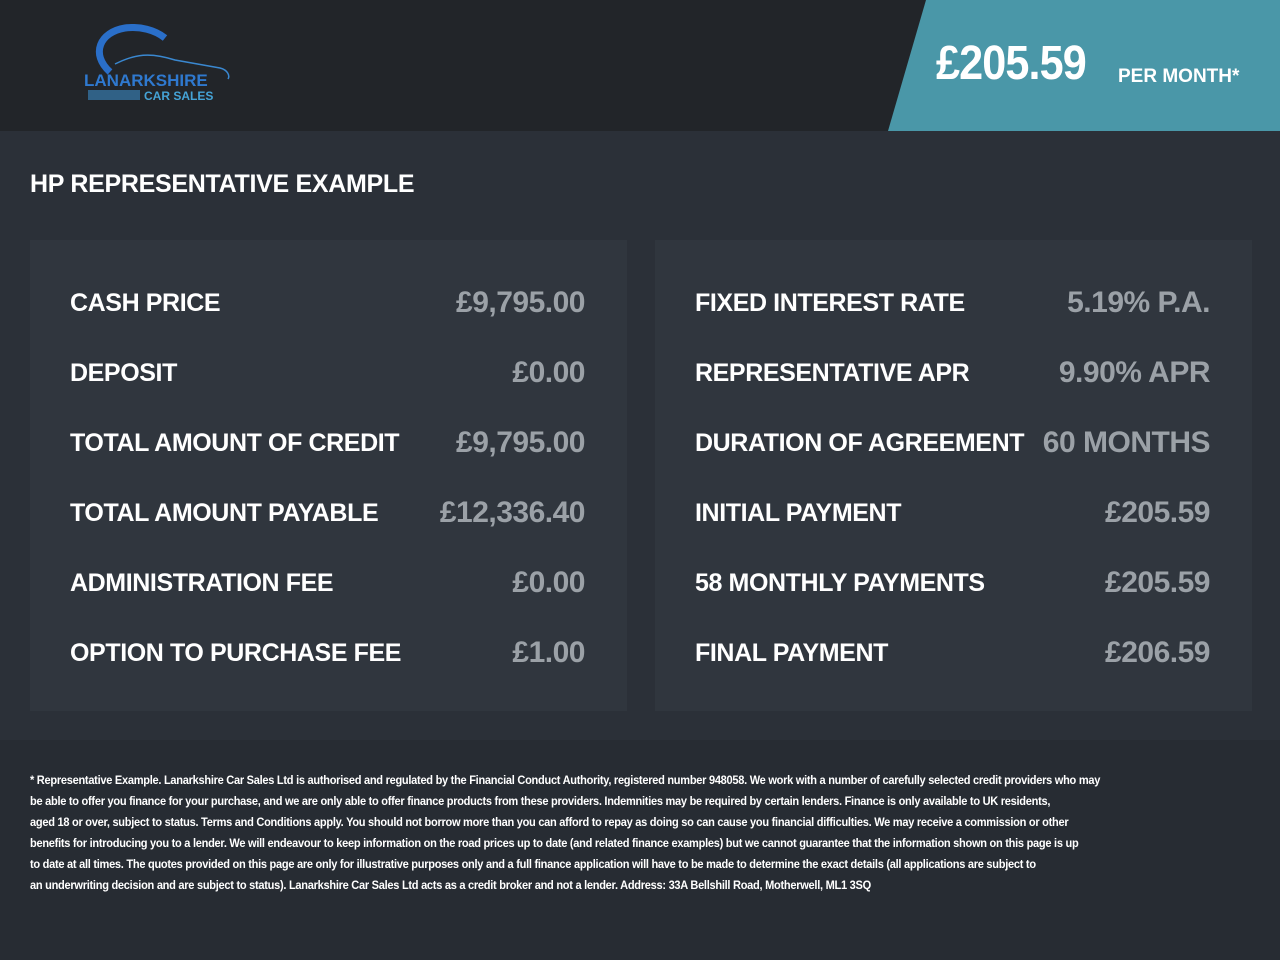  Describe the element at coordinates (1134, 372) in the screenshot. I see `row-value: 9.90% APR` at that location.